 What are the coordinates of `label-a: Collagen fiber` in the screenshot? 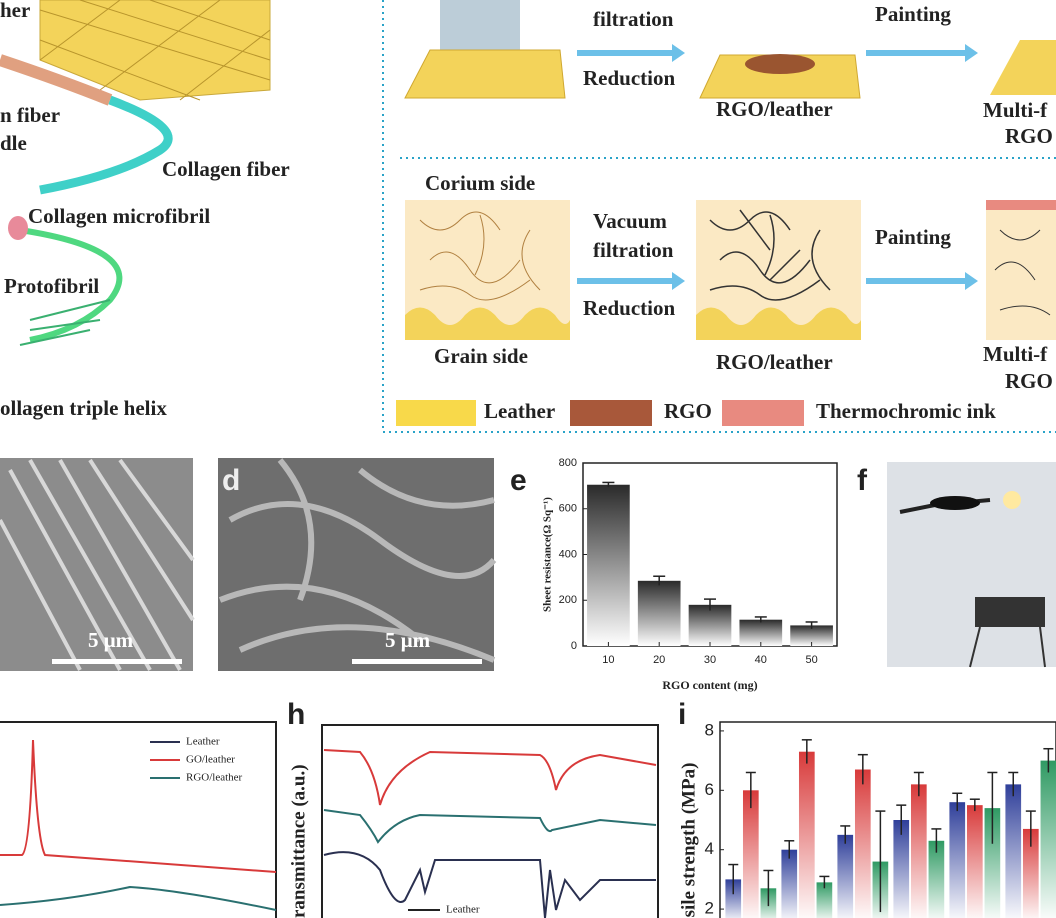 It's located at (226, 169).